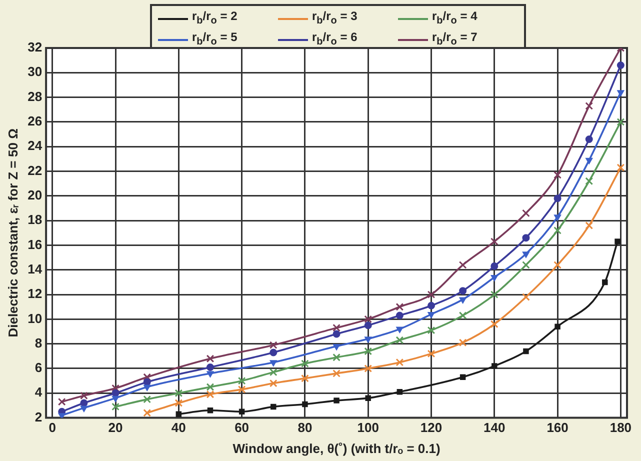  I want to click on y-axis-title: Dielectric constant, εᵣ for Z = 50 Ω, so click(12, 233).